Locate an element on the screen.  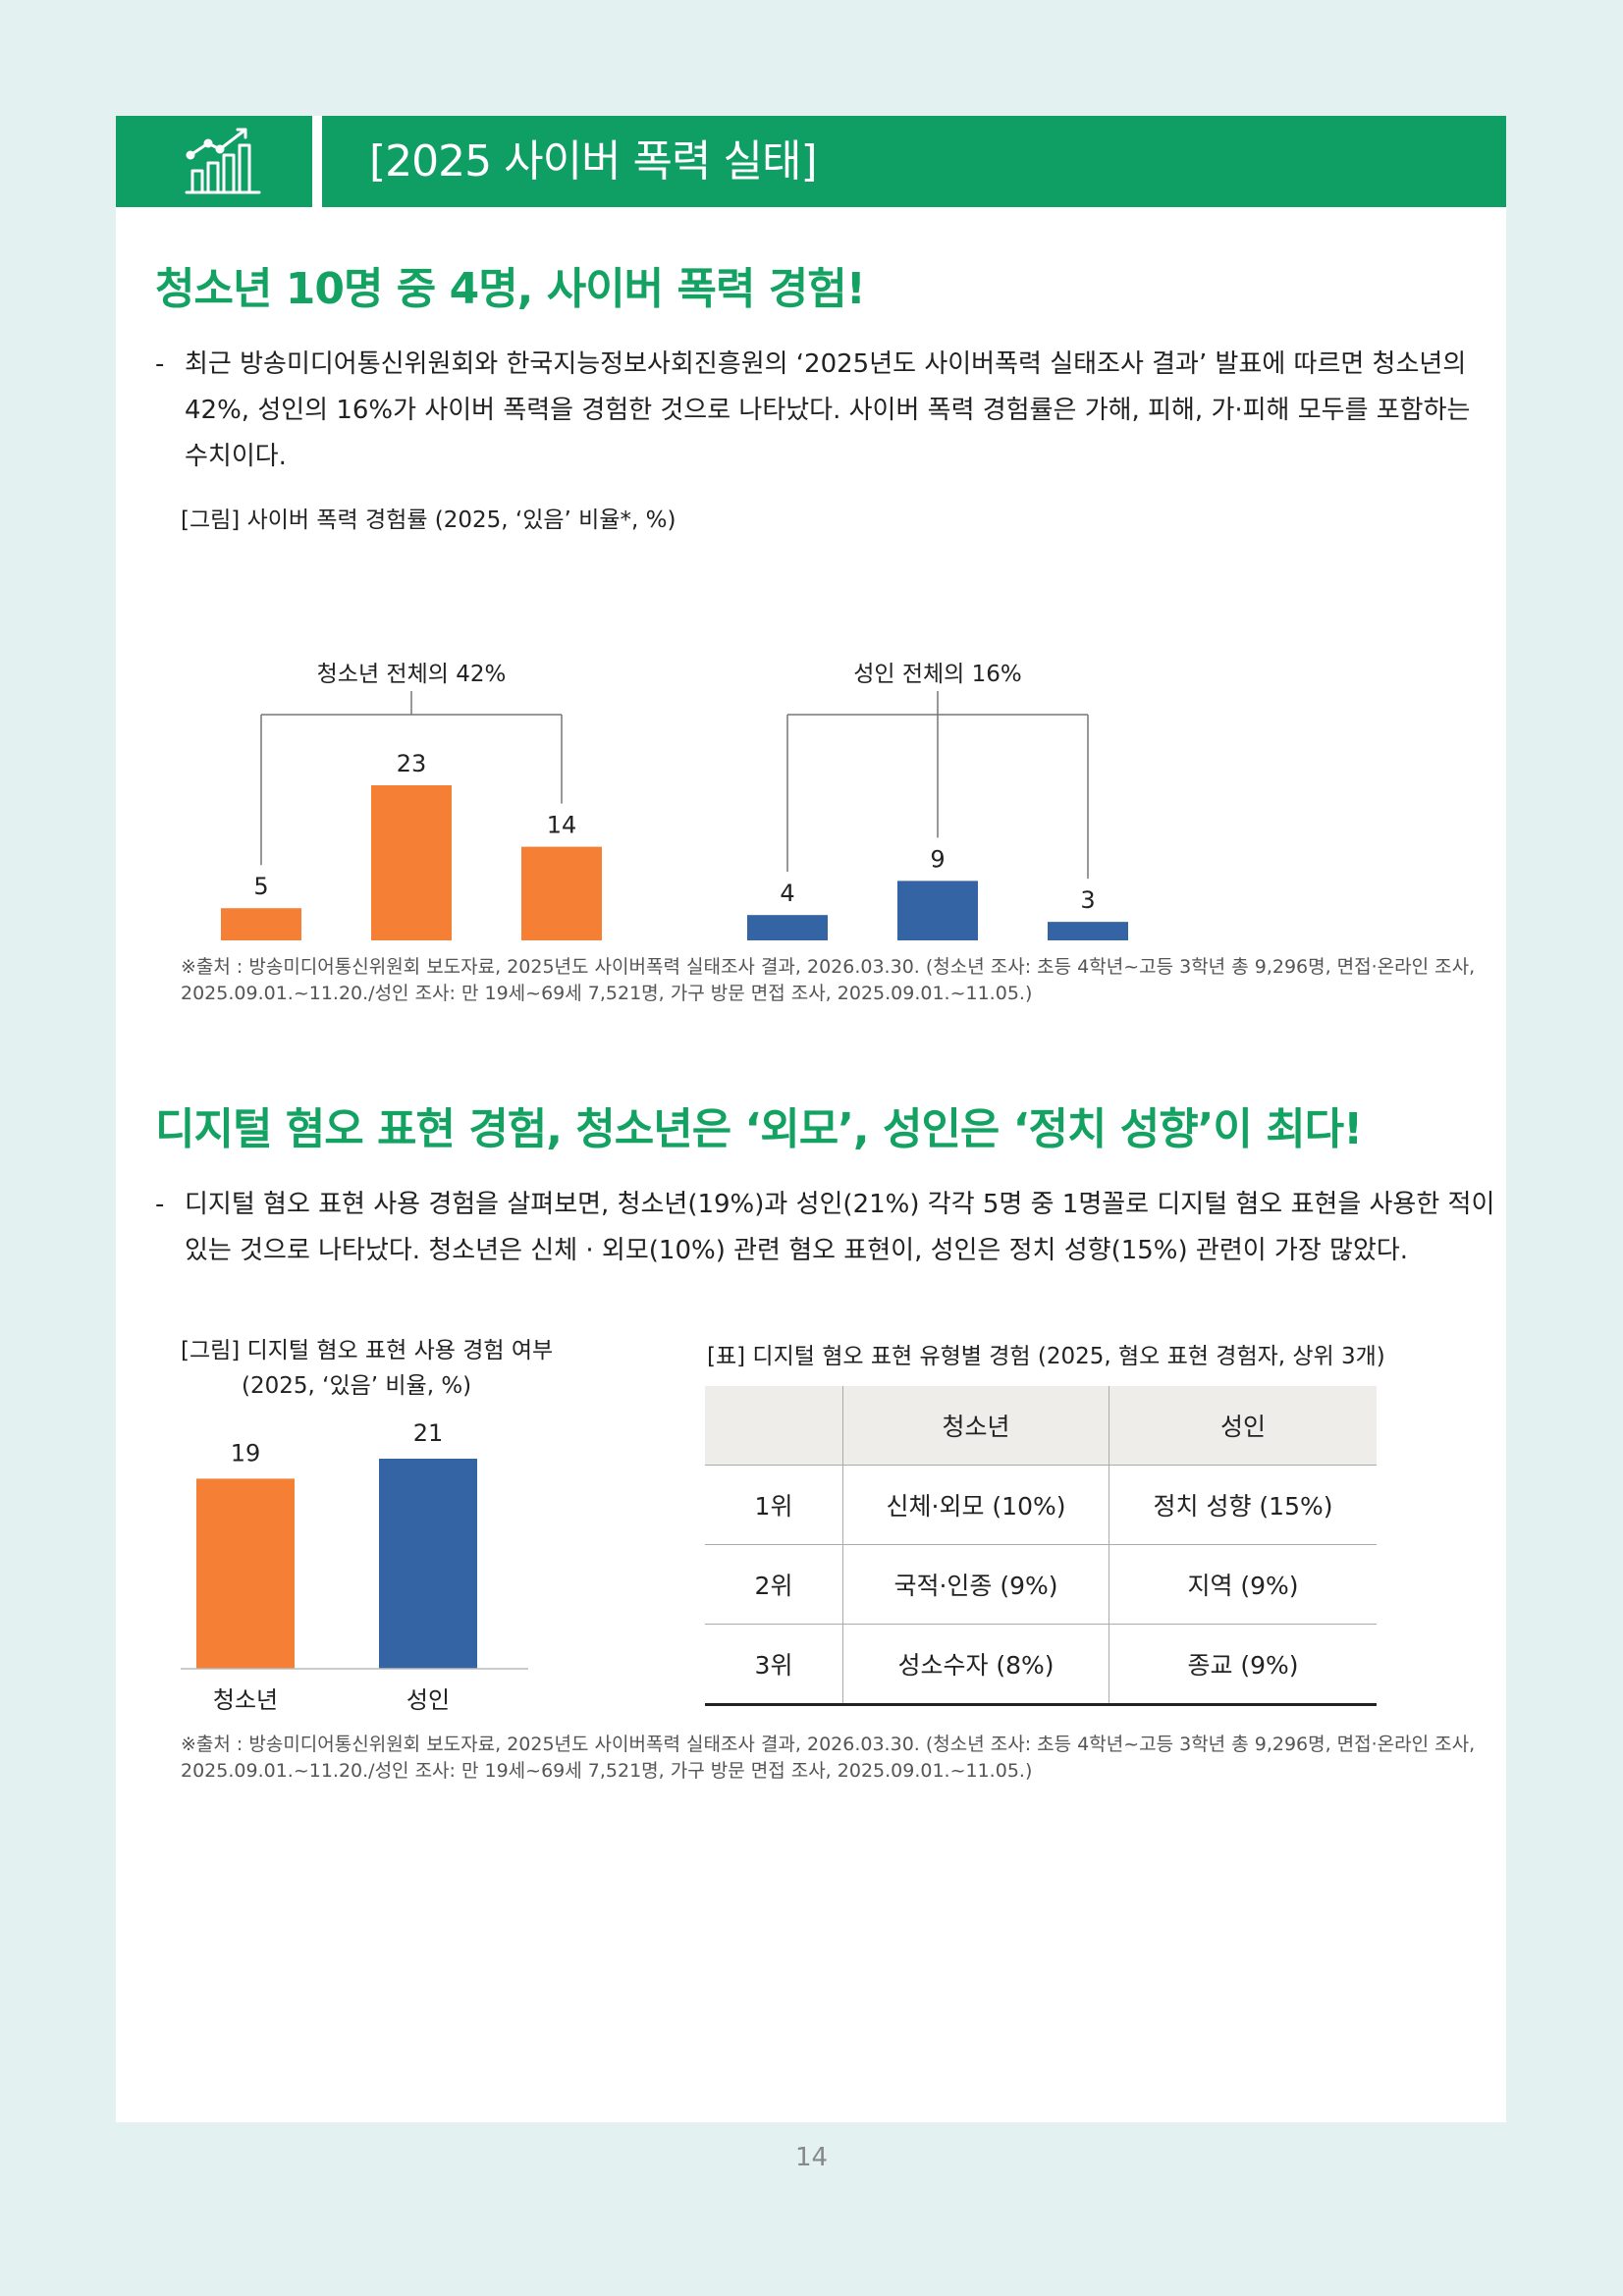
category-label: 성인 is located at coordinates (428, 1700).